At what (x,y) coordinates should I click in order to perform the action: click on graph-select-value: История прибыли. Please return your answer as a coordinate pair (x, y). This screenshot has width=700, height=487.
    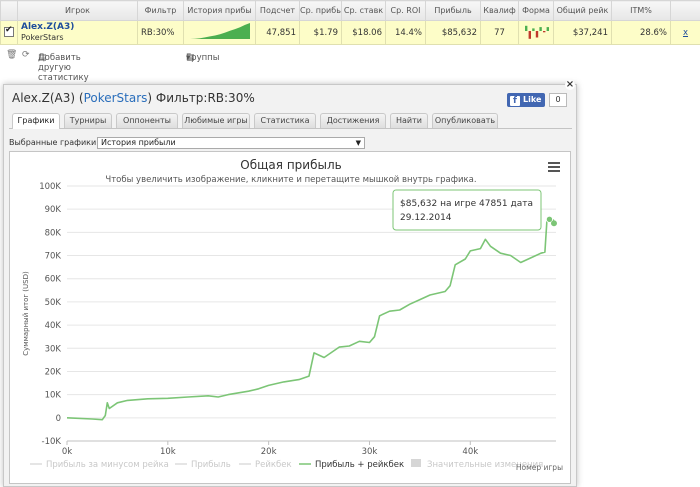
    Looking at the image, I should click on (138, 142).